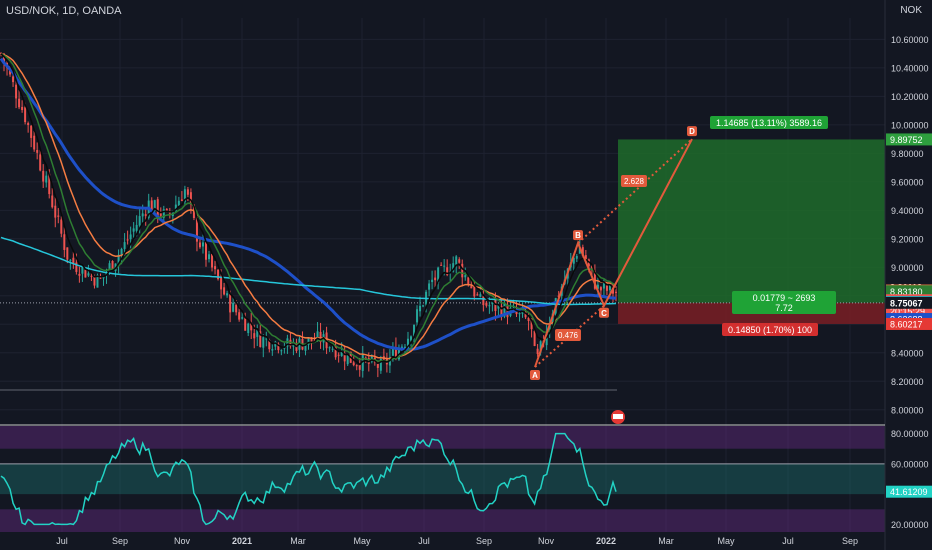  Describe the element at coordinates (751, 221) in the screenshot. I see `profit-zone` at that location.